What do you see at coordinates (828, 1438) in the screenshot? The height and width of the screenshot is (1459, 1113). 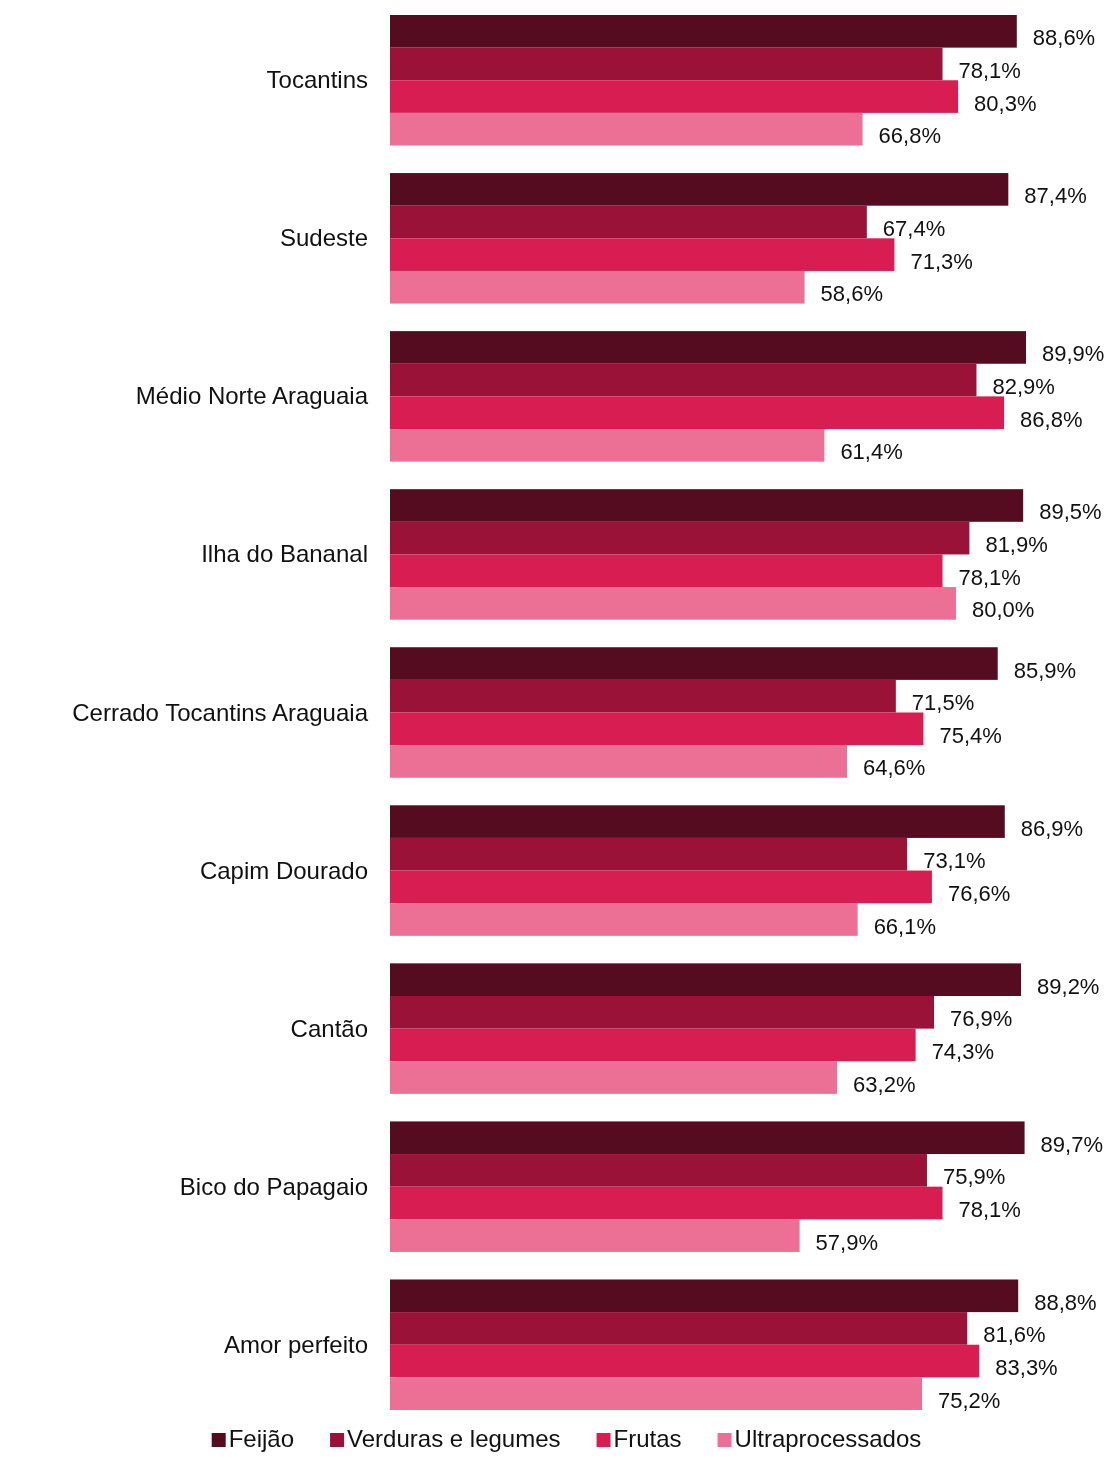 I see `legend-label: Ultraprocessados` at bounding box center [828, 1438].